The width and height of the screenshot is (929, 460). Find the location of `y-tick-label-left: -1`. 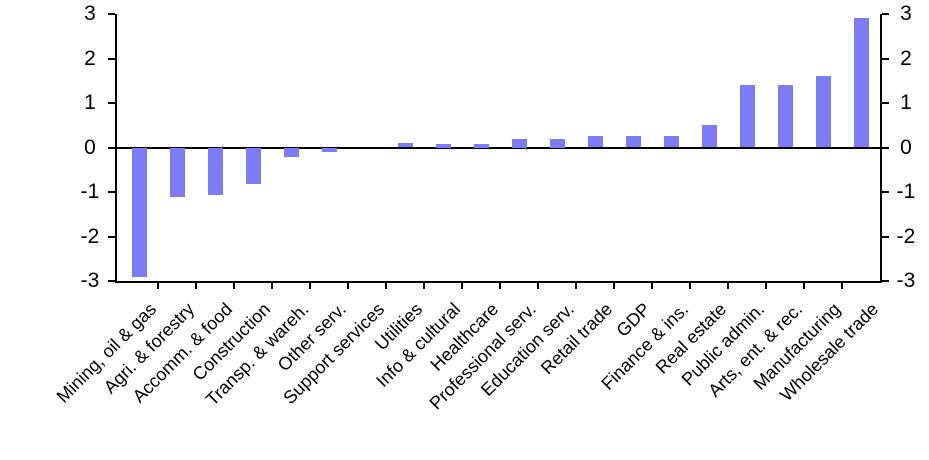

y-tick-label-left: -1 is located at coordinates (90, 191).